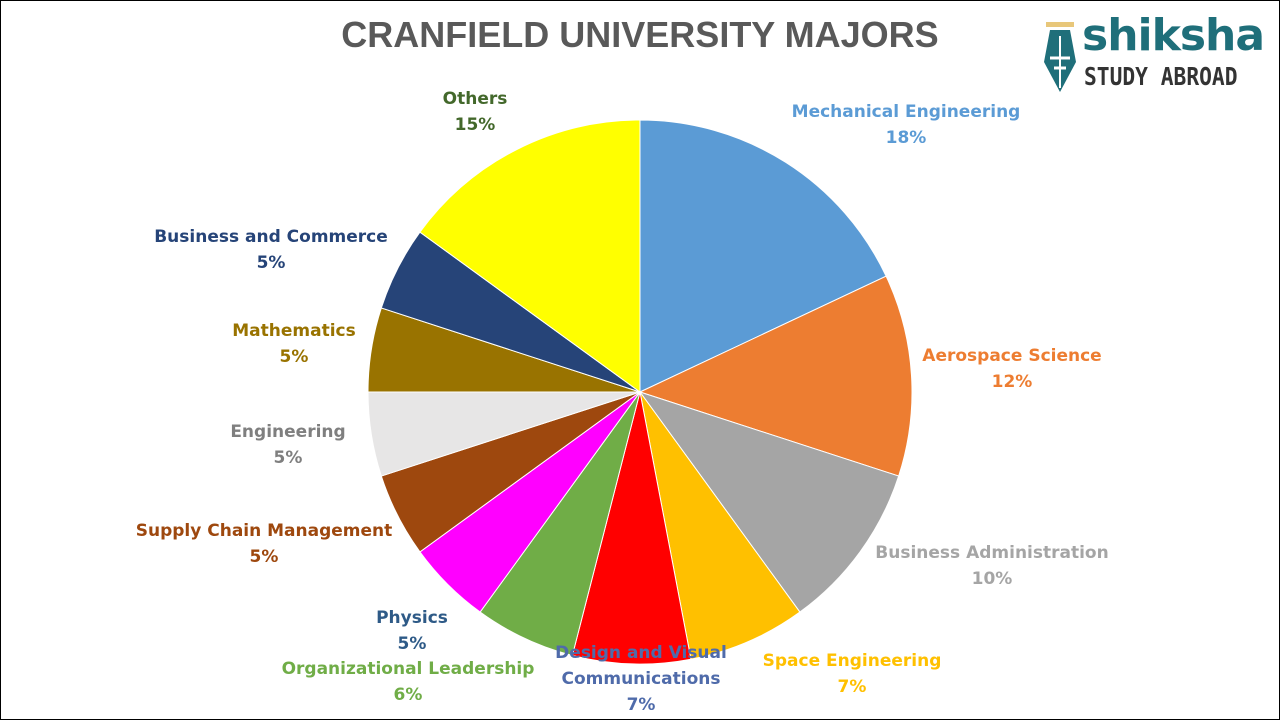  What do you see at coordinates (288, 432) in the screenshot?
I see `slice-label-name: Engineering` at bounding box center [288, 432].